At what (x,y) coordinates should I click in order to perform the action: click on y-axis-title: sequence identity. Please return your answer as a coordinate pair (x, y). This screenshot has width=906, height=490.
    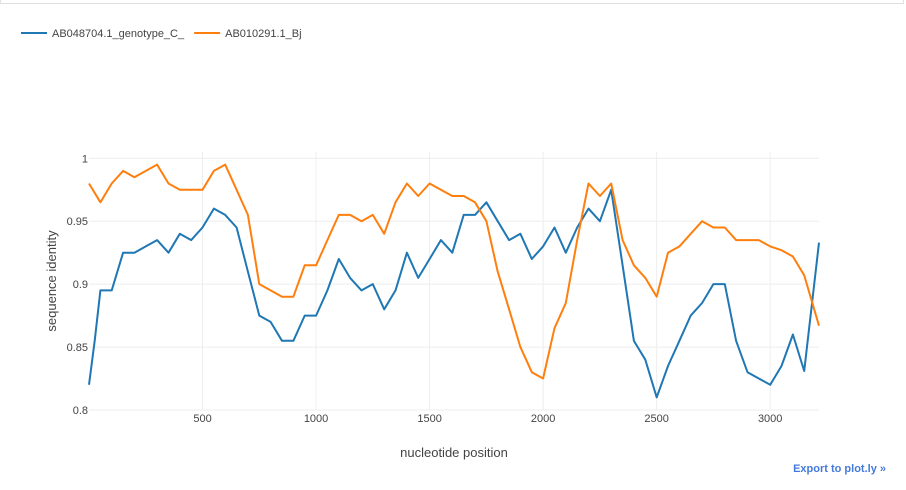
    Looking at the image, I should click on (51, 281).